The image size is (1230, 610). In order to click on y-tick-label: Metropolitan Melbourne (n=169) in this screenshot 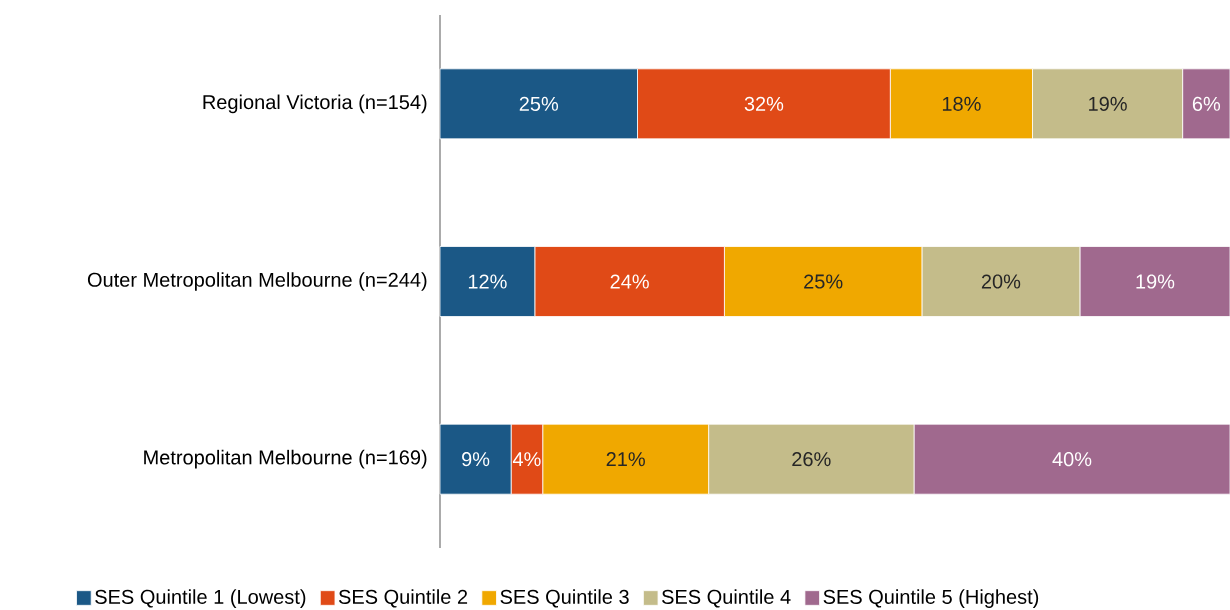, I will do `click(285, 459)`.